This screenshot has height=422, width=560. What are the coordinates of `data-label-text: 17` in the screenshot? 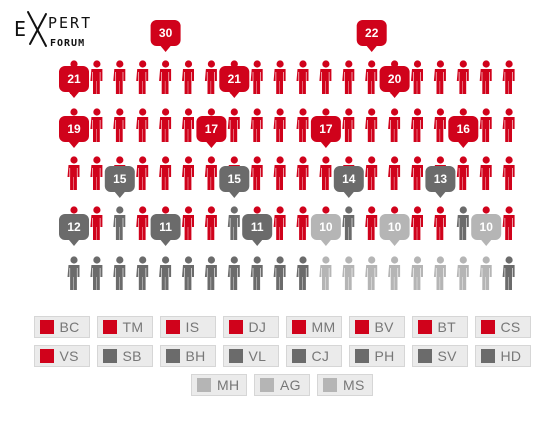 It's located at (212, 129).